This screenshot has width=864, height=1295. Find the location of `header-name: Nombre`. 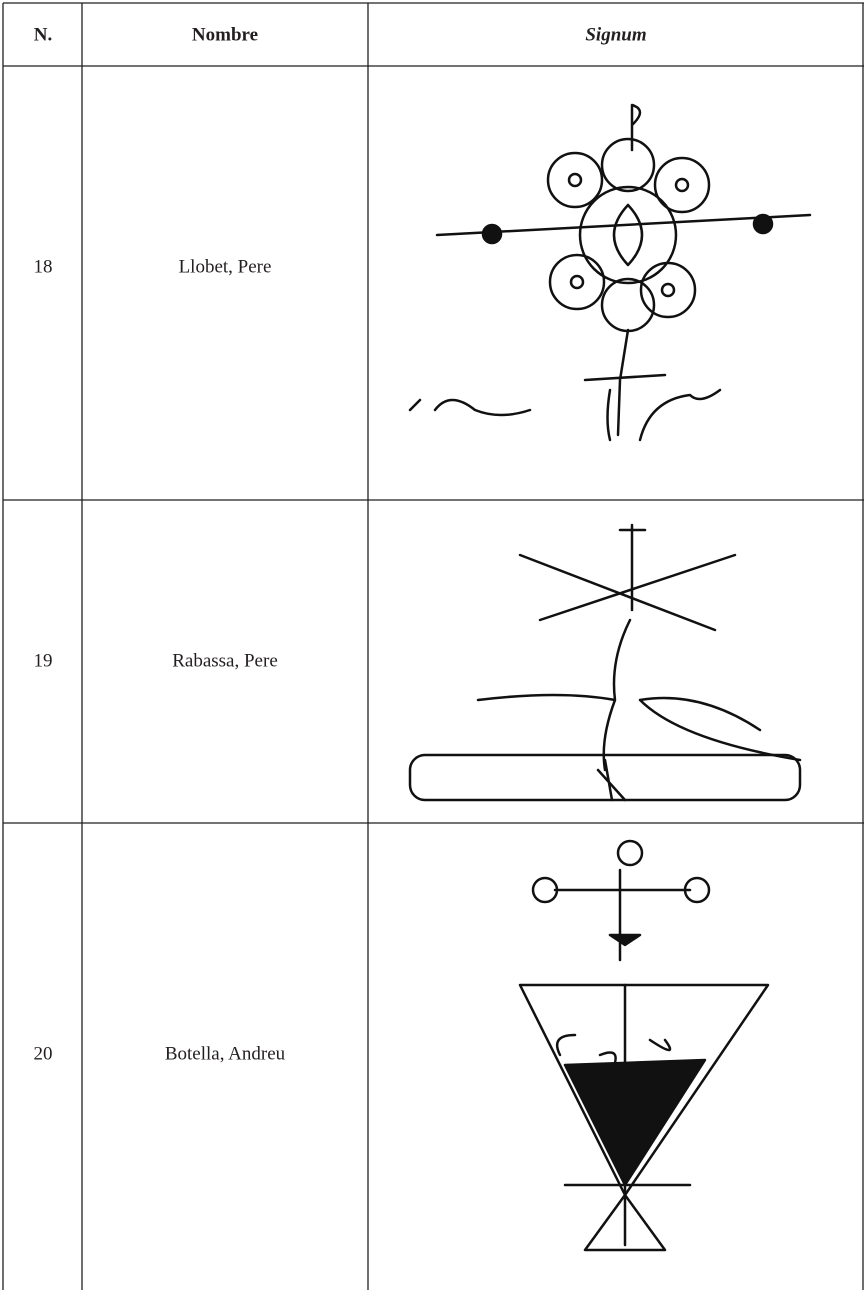

header-name: Nombre is located at coordinates (225, 34).